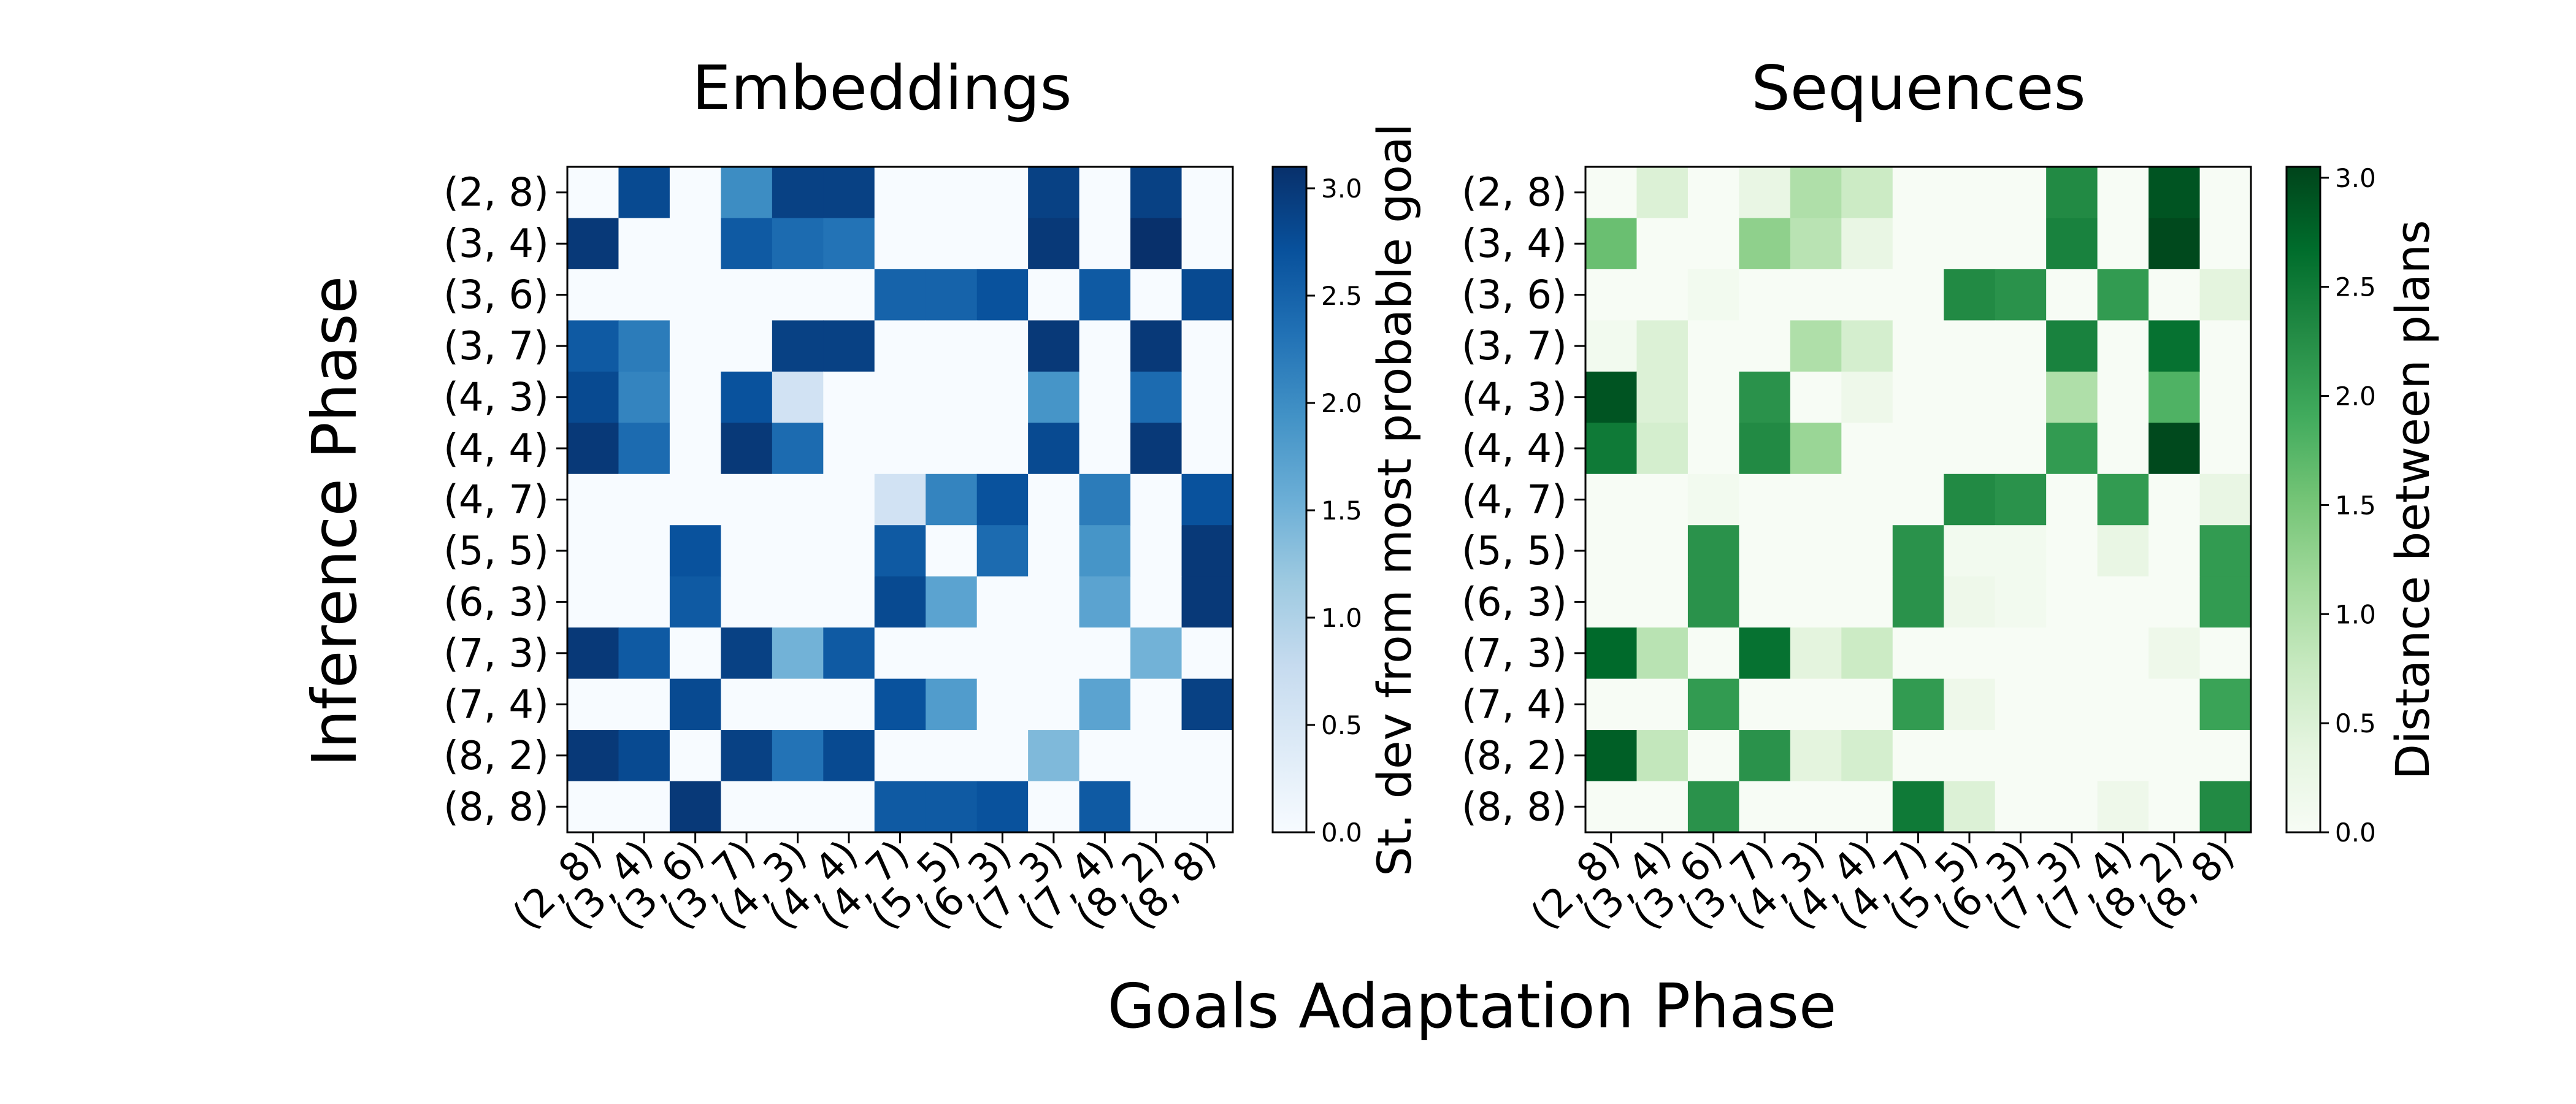 Image resolution: width=2576 pixels, height=1104 pixels. I want to click on figure-y-label: Inference Phase, so click(334, 521).